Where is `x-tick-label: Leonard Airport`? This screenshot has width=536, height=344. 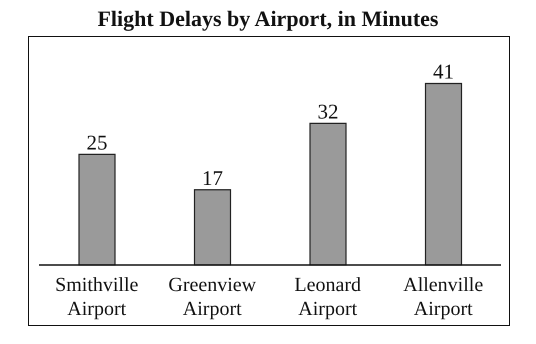 x-tick-label: Leonard Airport is located at coordinates (328, 297).